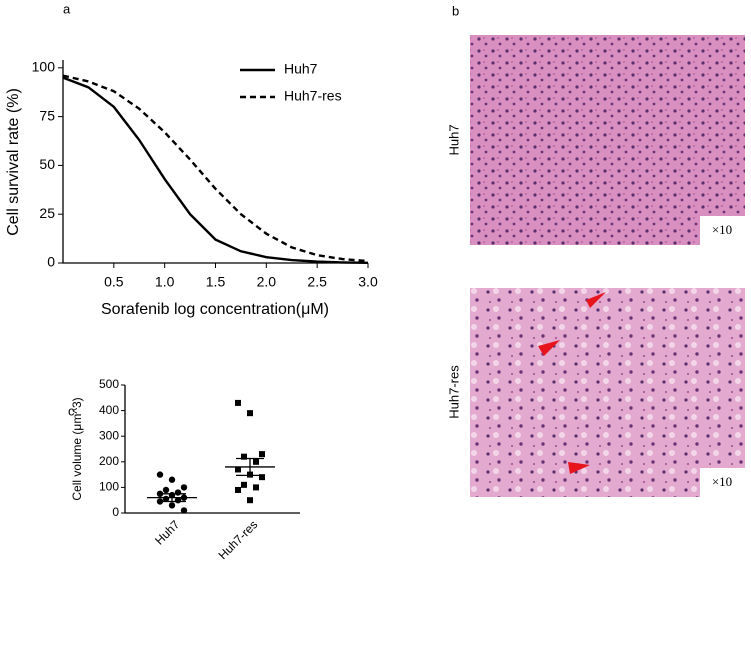  Describe the element at coordinates (216, 282) in the screenshot. I see `x-tick-label: 1.5` at that location.